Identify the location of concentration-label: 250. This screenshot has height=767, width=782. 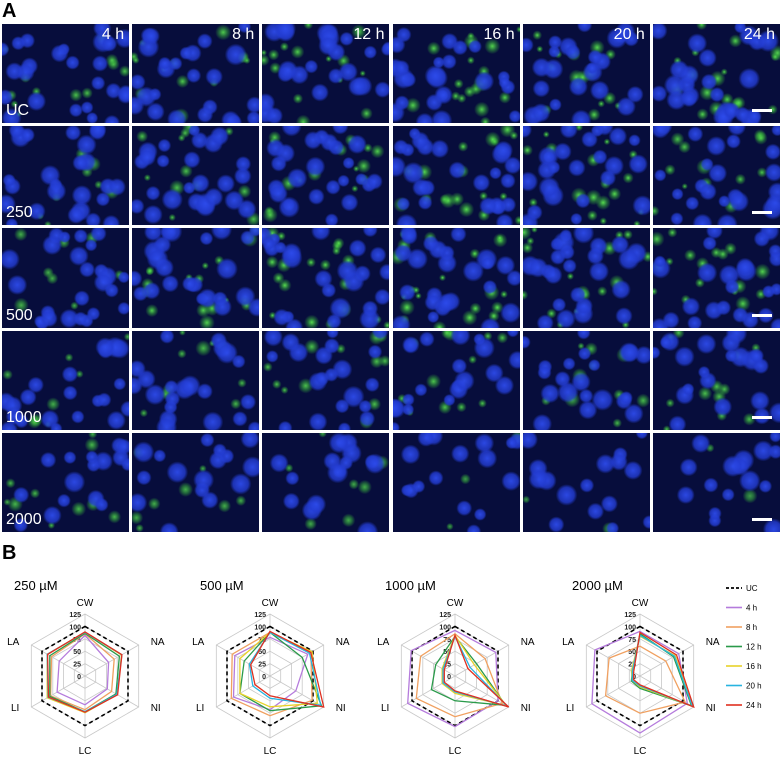
(19, 213).